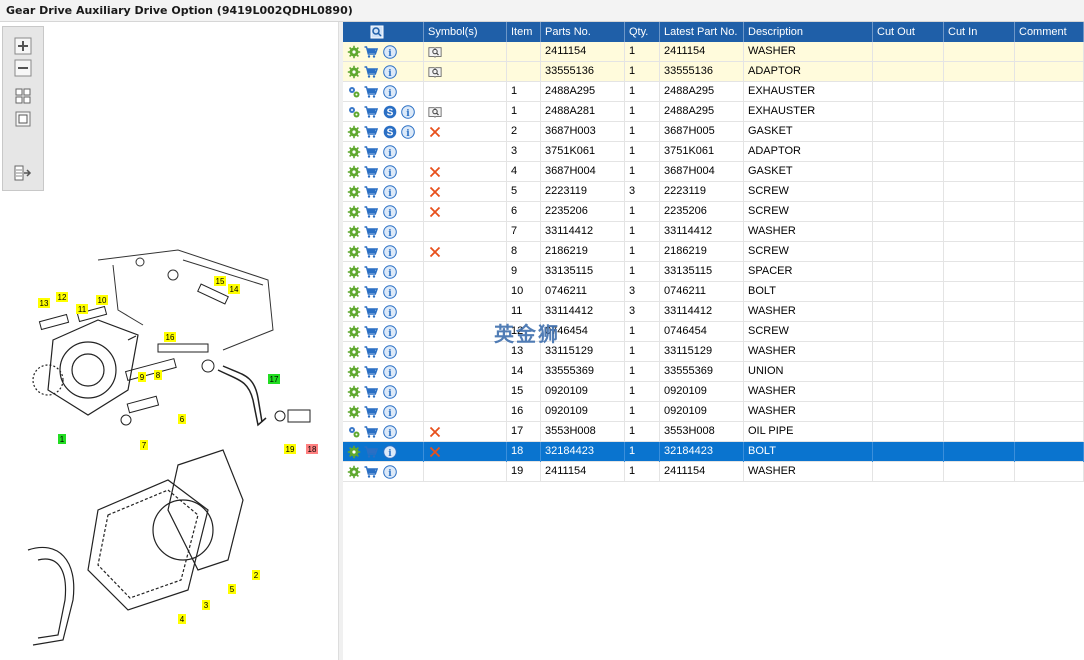 This screenshot has width=1084, height=660. What do you see at coordinates (979, 32) in the screenshot?
I see `column-header-cut-in: Cut In` at bounding box center [979, 32].